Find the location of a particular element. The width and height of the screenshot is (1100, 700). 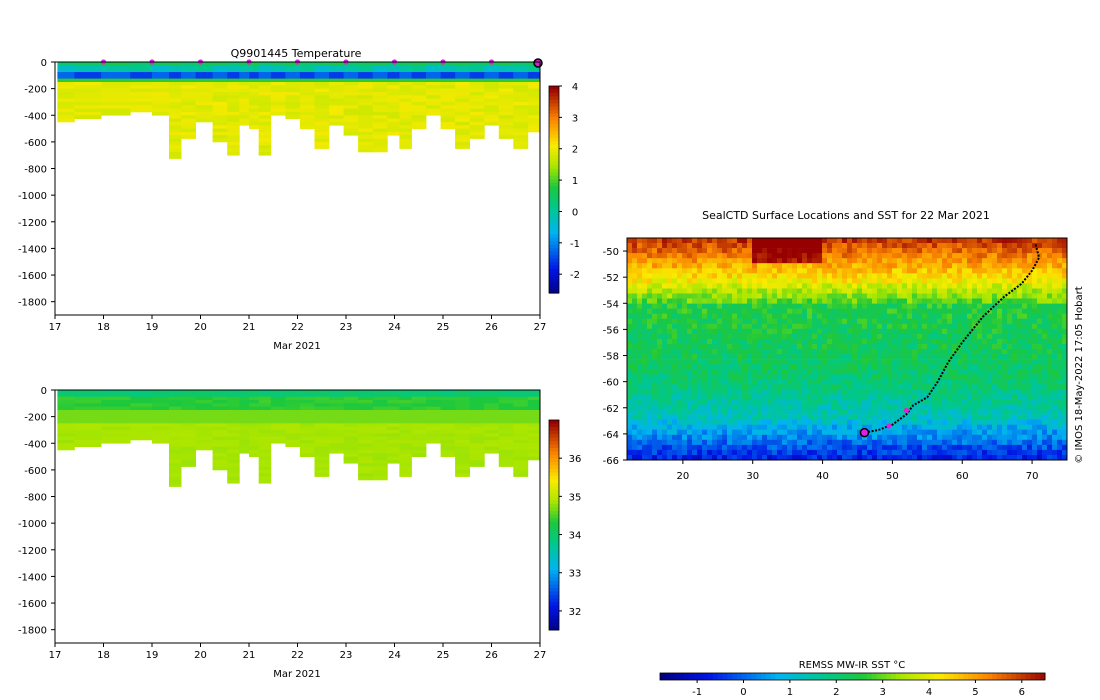

x-tick-label: 18 is located at coordinates (103, 655).